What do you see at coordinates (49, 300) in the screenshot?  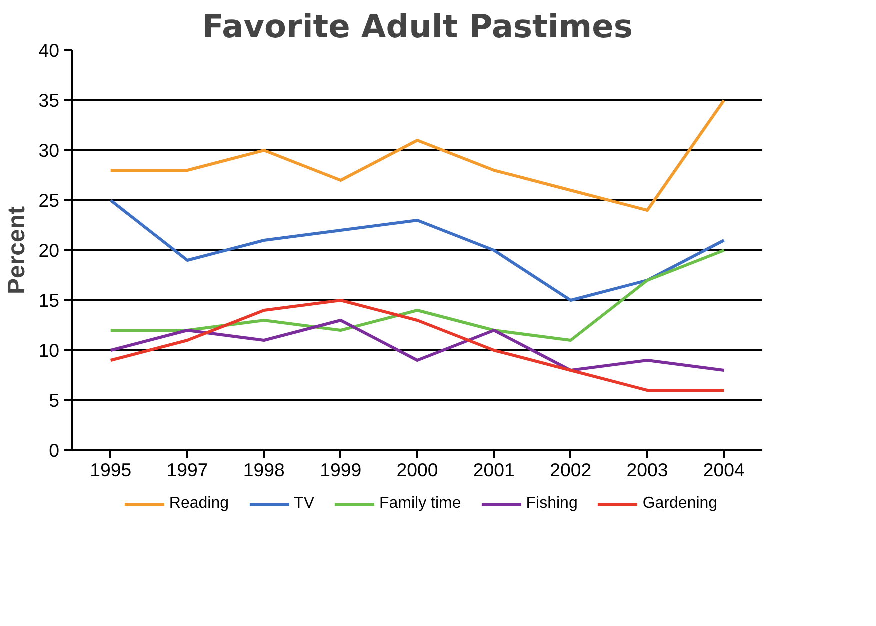 I see `y-tick-label: 15` at bounding box center [49, 300].